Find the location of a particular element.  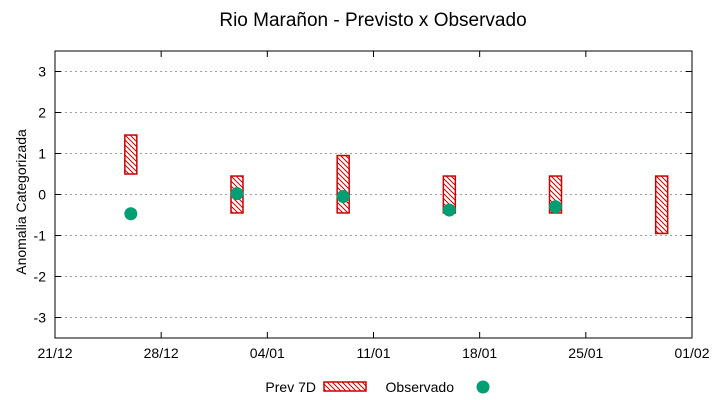

y-tick-label: -2 is located at coordinates (40, 277).